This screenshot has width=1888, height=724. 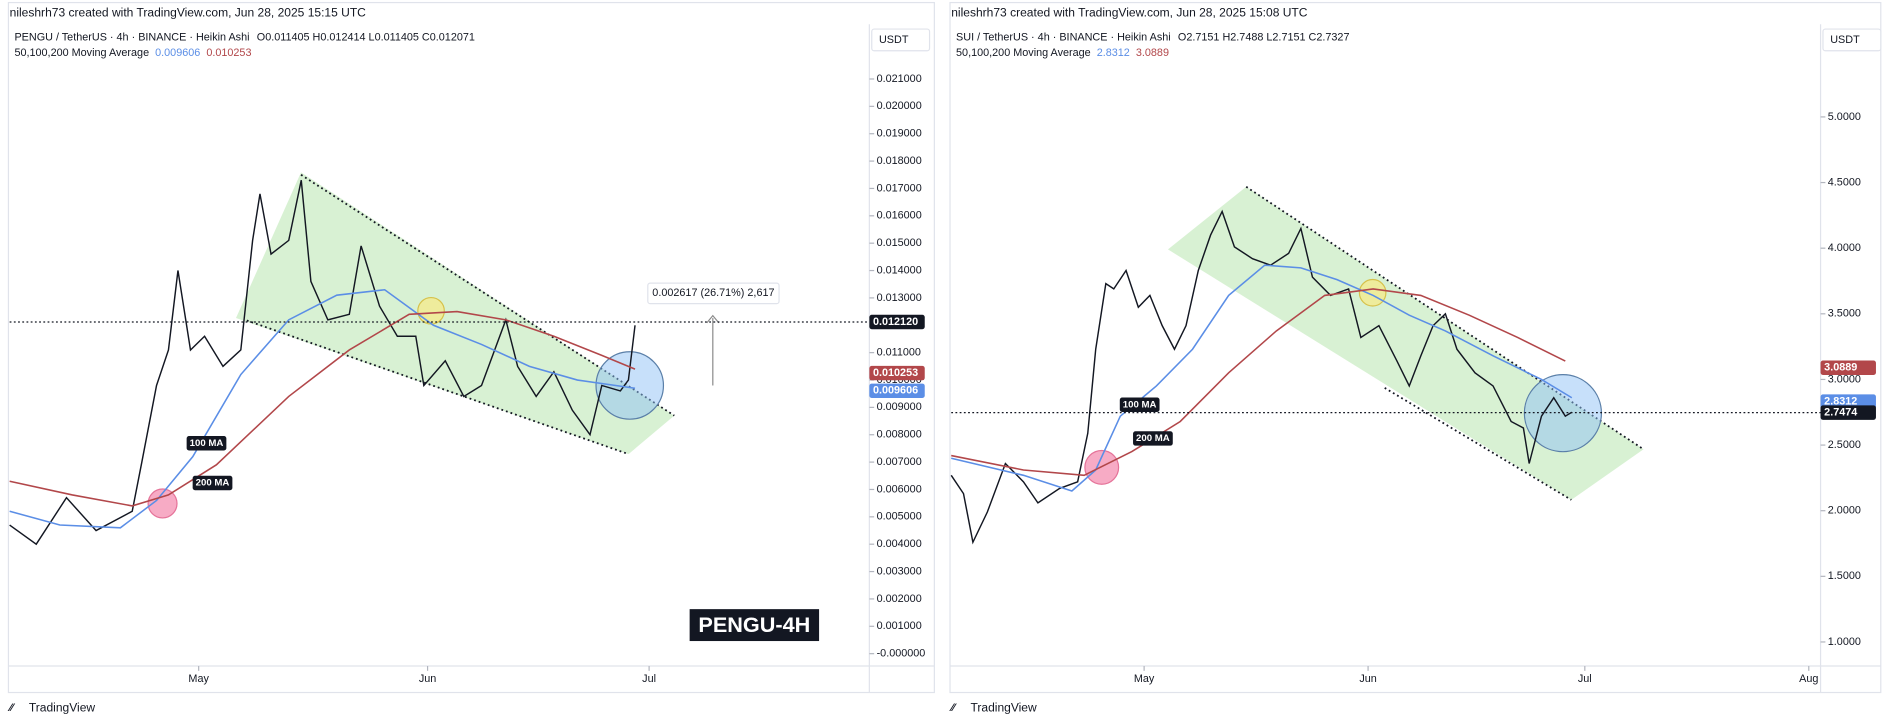 I want to click on ma-price-tag-label: 0.009606, so click(x=895, y=391).